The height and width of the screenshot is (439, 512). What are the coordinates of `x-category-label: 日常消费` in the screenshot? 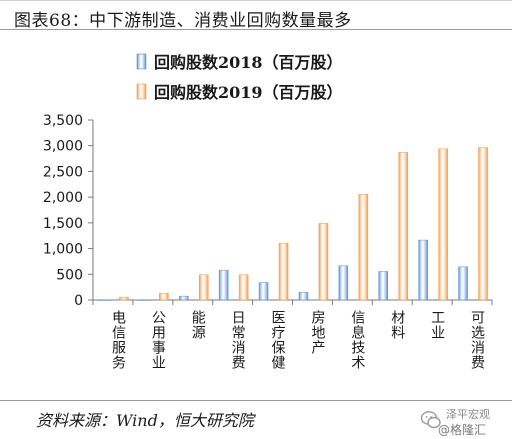 It's located at (238, 340).